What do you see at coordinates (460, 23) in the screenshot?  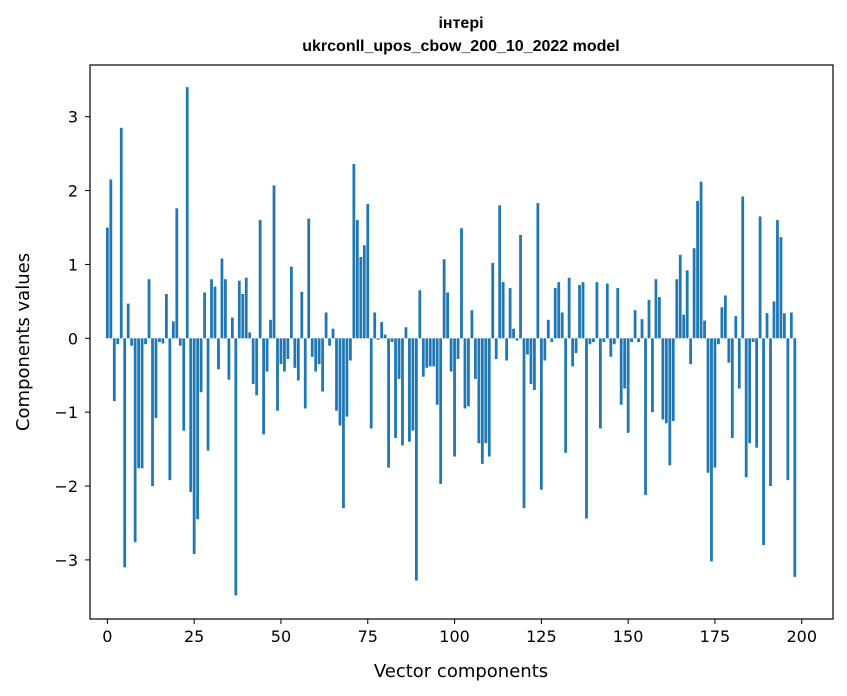 I see `chart-title: інтері` at bounding box center [460, 23].